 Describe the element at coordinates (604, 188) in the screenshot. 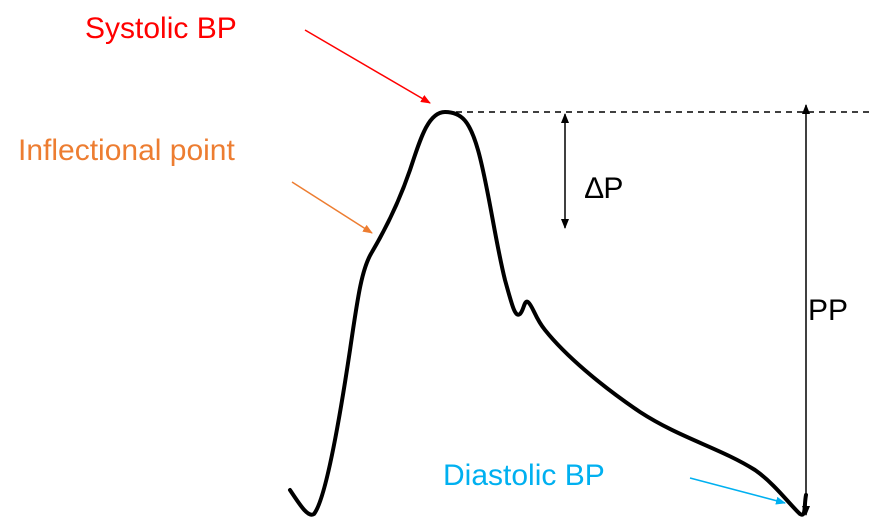

I see `delta-p-label: ∆P` at that location.